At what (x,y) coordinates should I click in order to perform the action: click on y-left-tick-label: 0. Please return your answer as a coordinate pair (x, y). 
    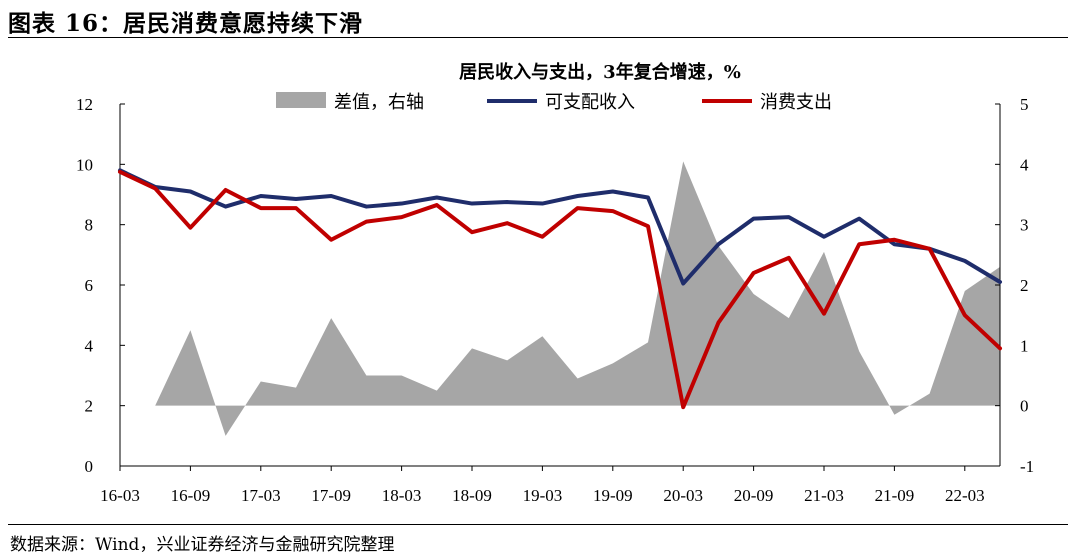
    Looking at the image, I should click on (89, 466).